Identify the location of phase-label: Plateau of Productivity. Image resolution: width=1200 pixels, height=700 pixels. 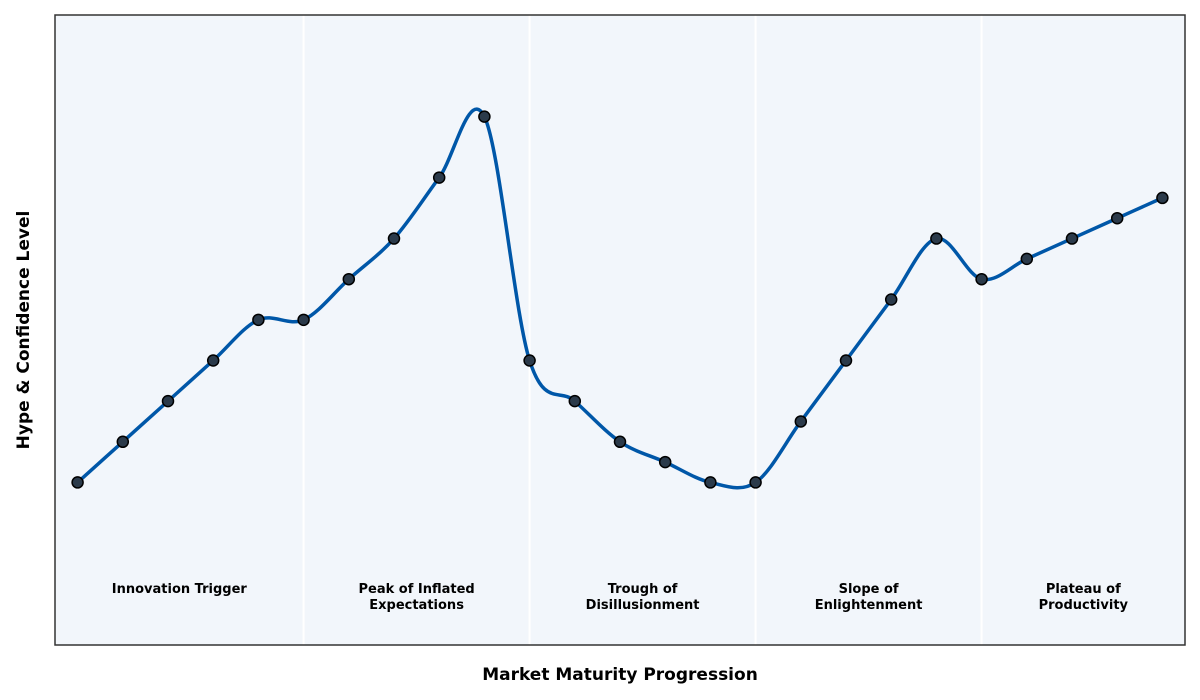
(1083, 597).